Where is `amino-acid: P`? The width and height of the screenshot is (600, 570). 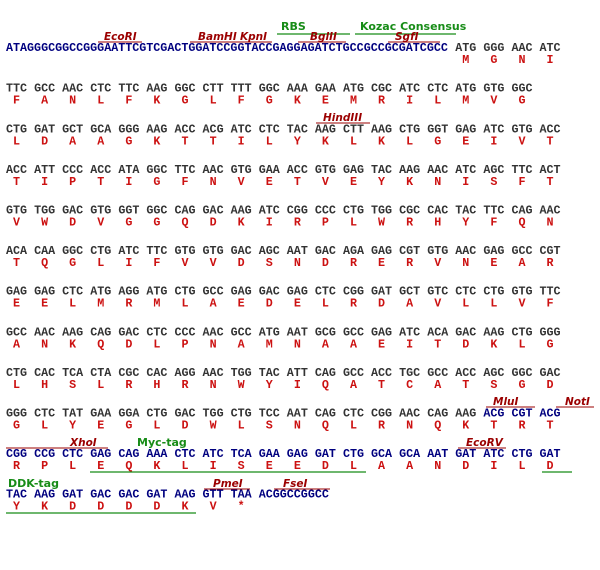 amino-acid: P is located at coordinates (72, 182).